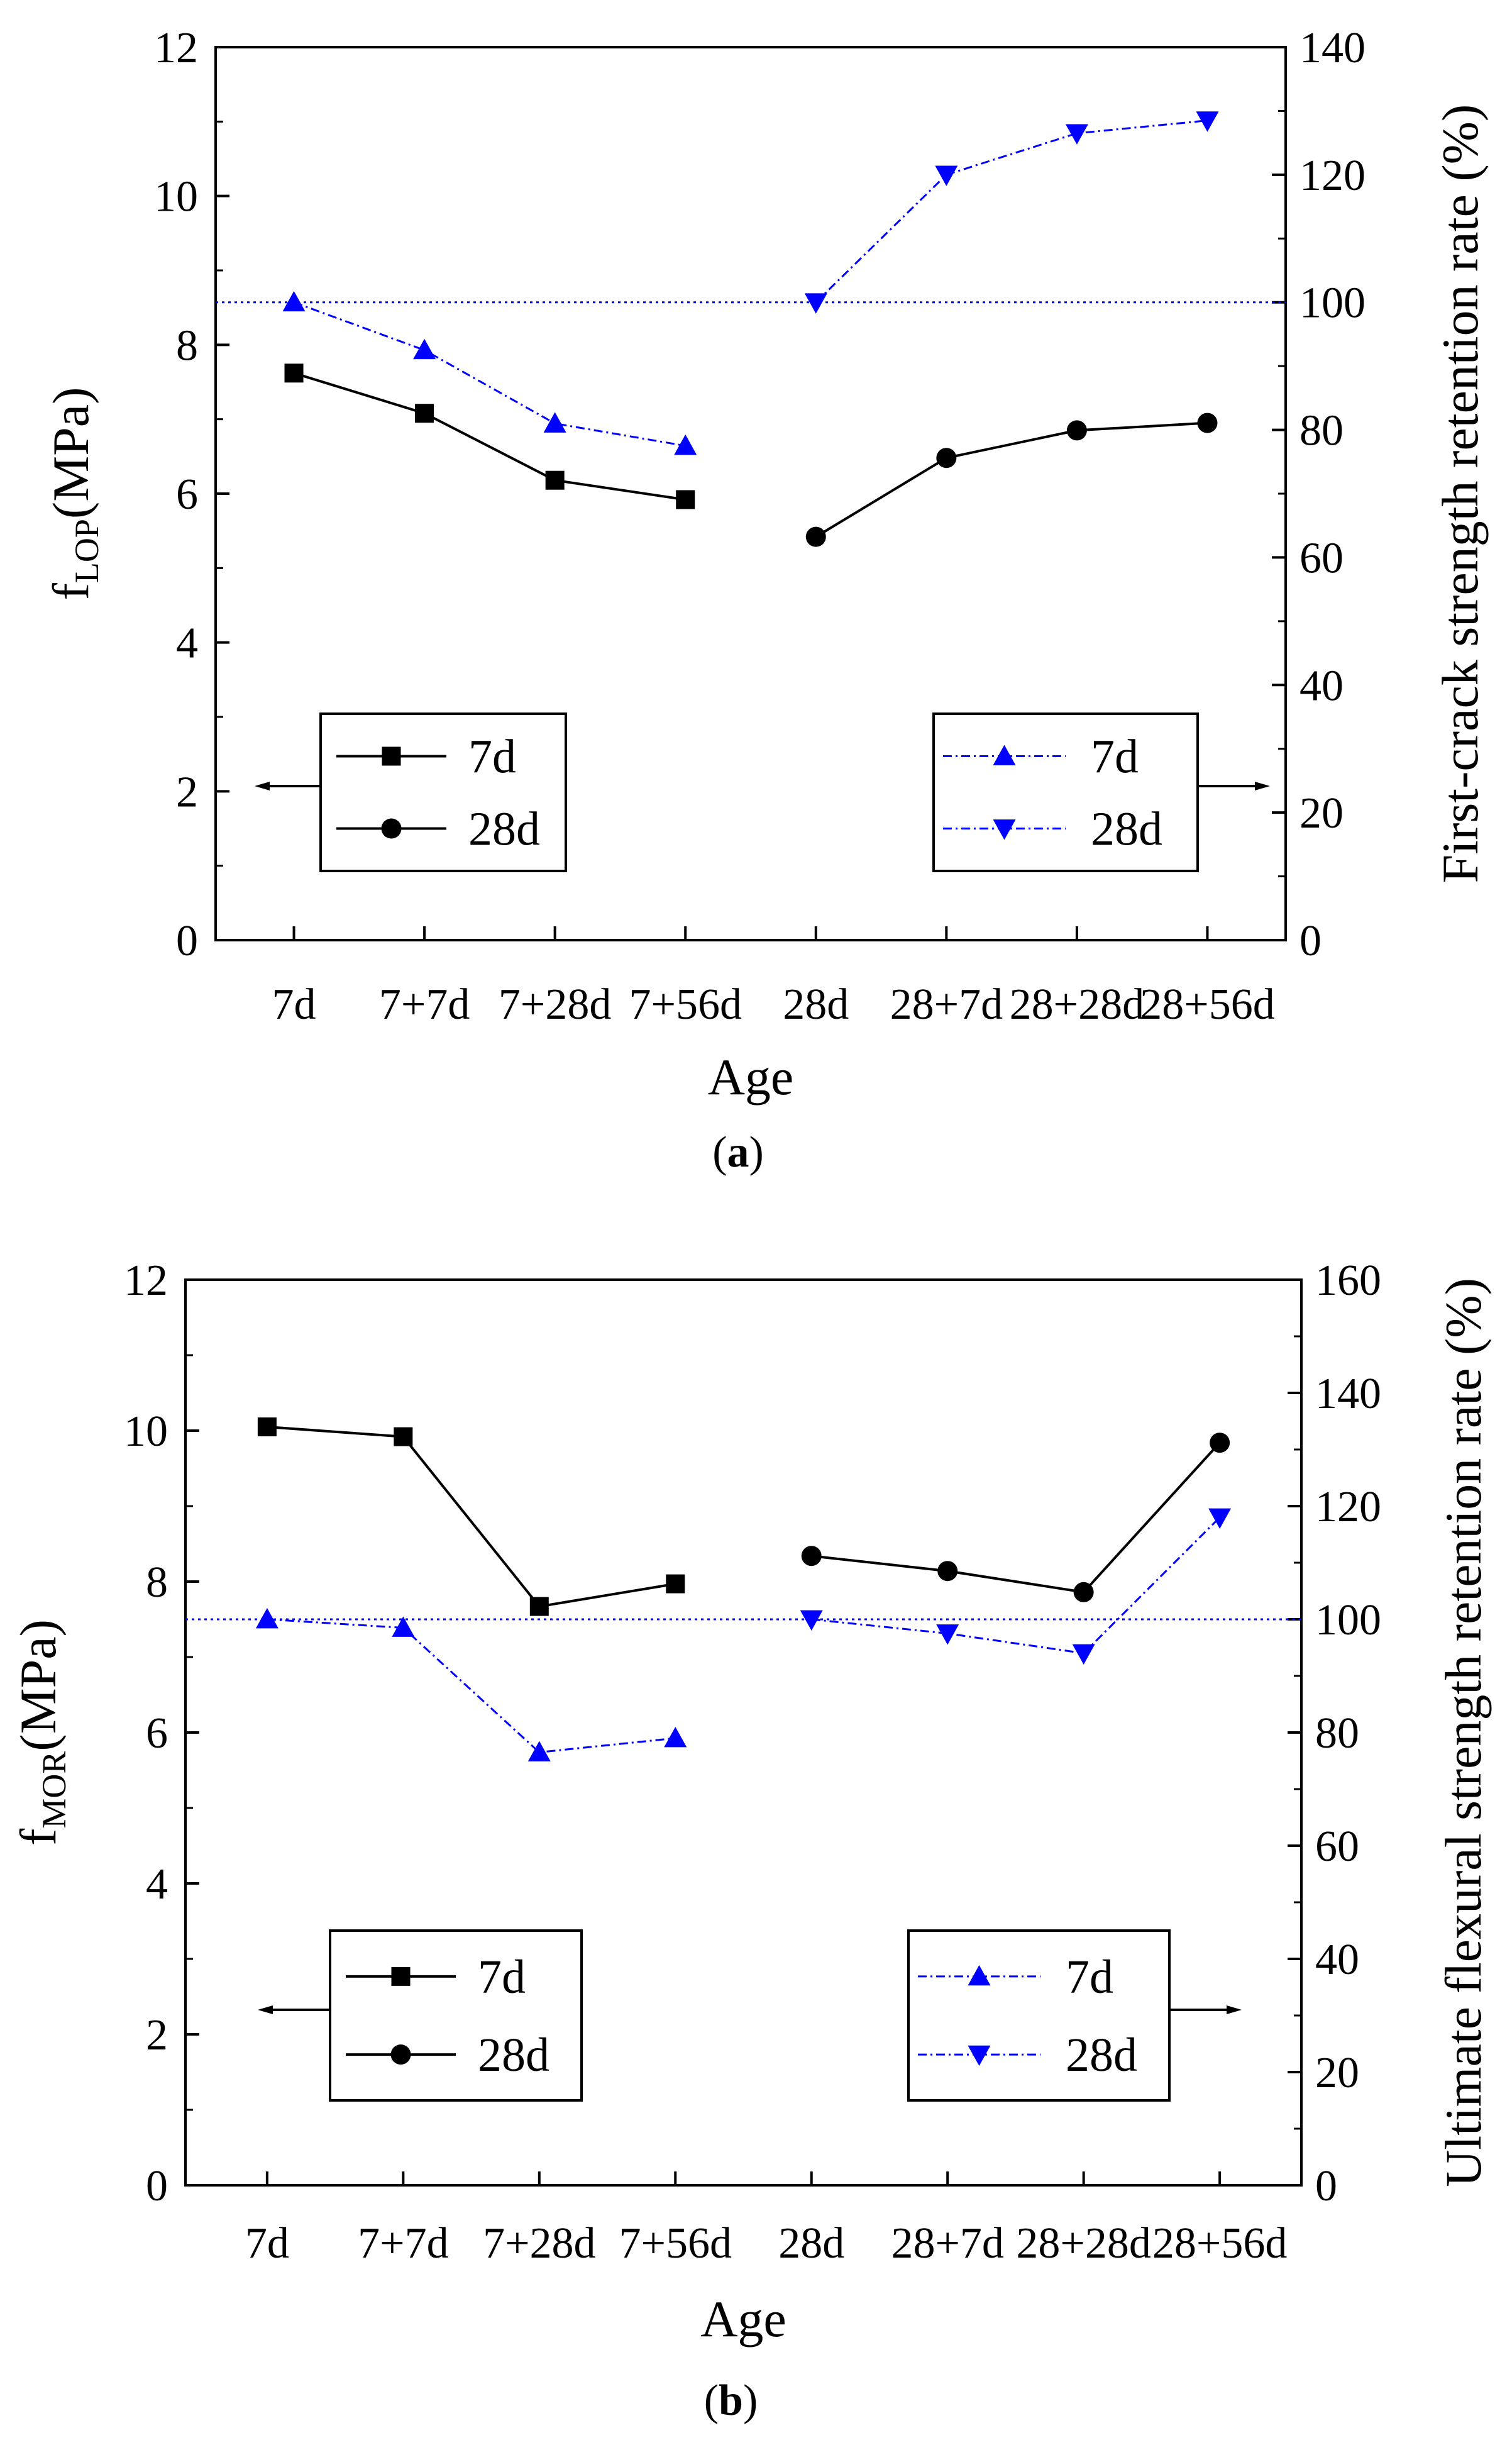 The height and width of the screenshot is (2445, 1512). Describe the element at coordinates (1205, 2009) in the screenshot. I see `right-axis-arrow` at that location.